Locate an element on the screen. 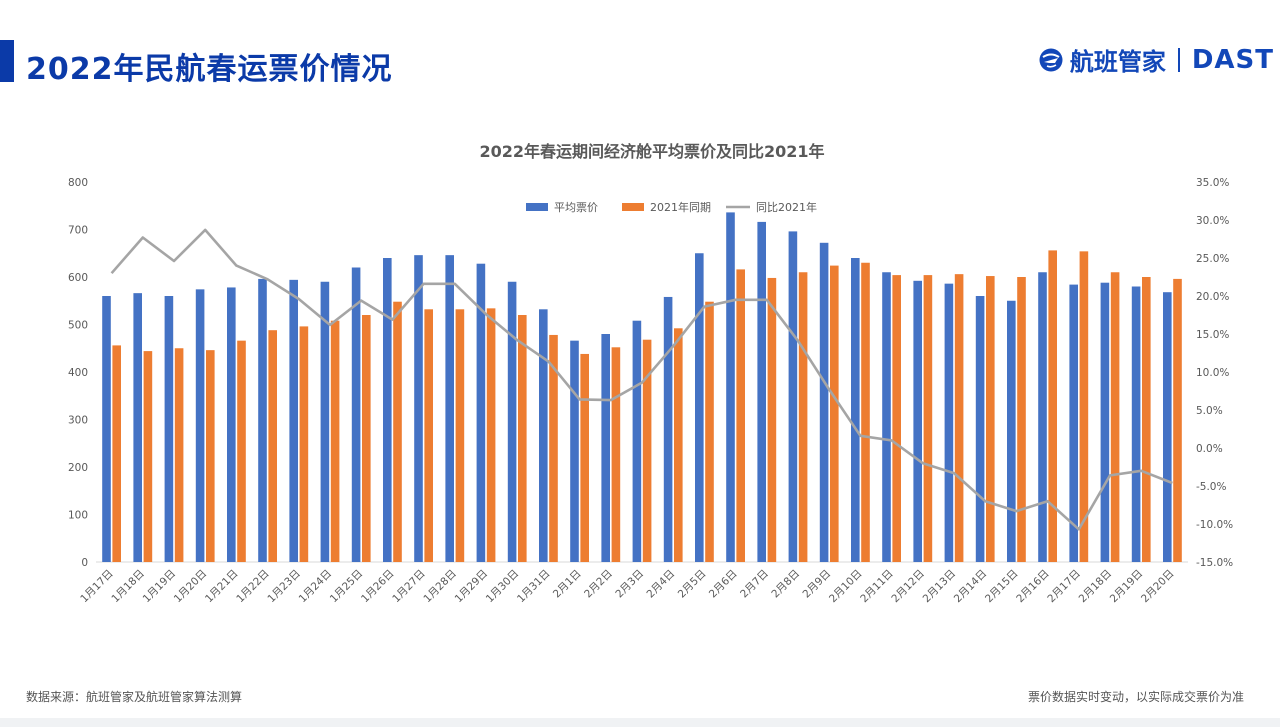 The image size is (1280, 727). y-tick-label: 600 is located at coordinates (78, 278).